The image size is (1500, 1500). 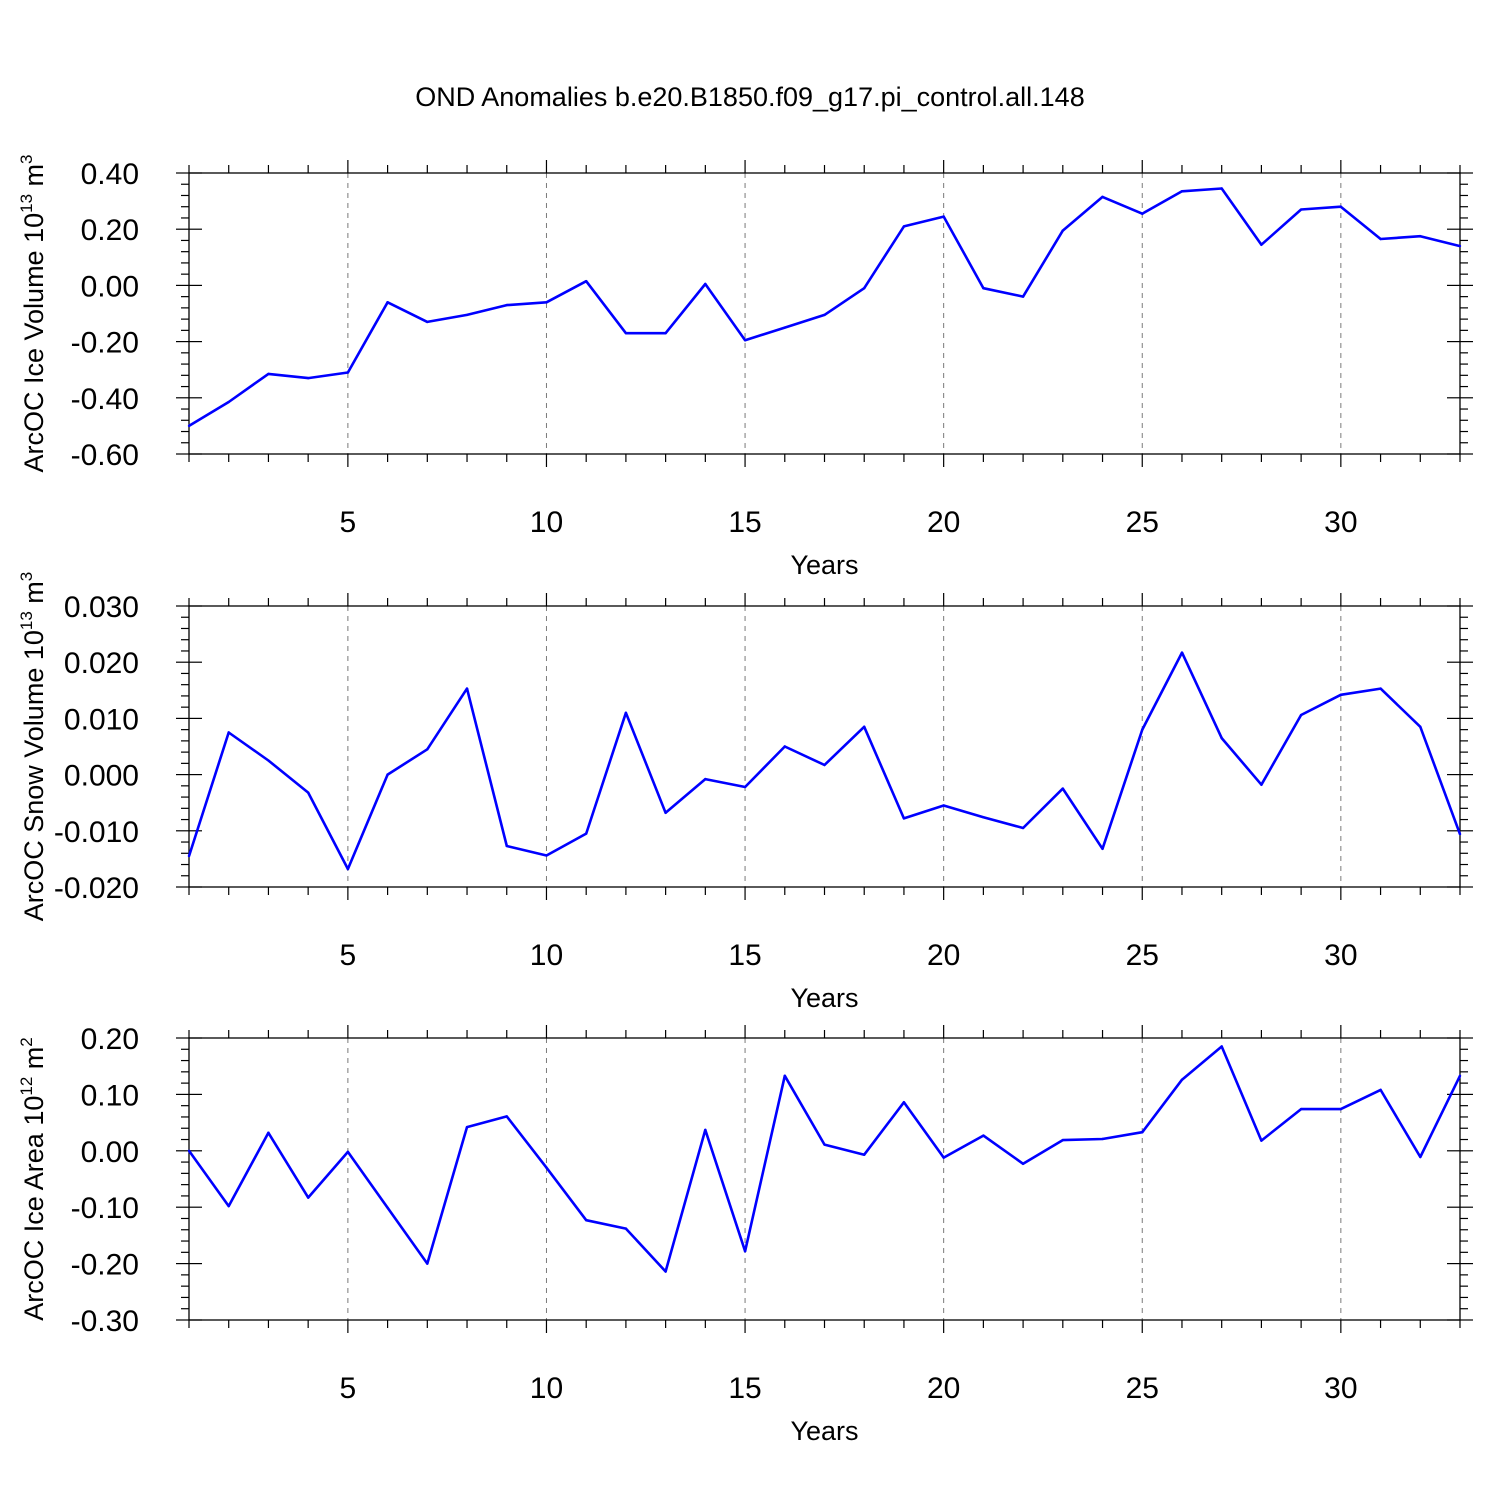 I want to click on y-tick-label: 0.10, so click(x=110, y=1095).